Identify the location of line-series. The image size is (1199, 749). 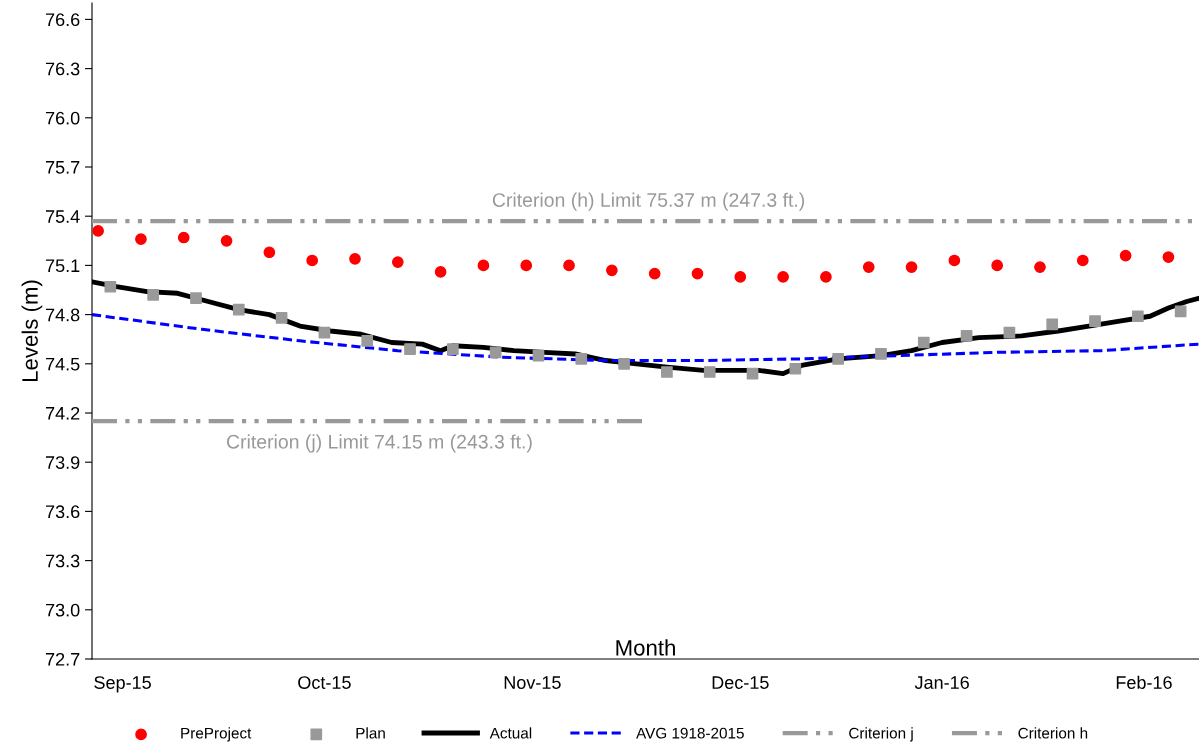
(645, 338).